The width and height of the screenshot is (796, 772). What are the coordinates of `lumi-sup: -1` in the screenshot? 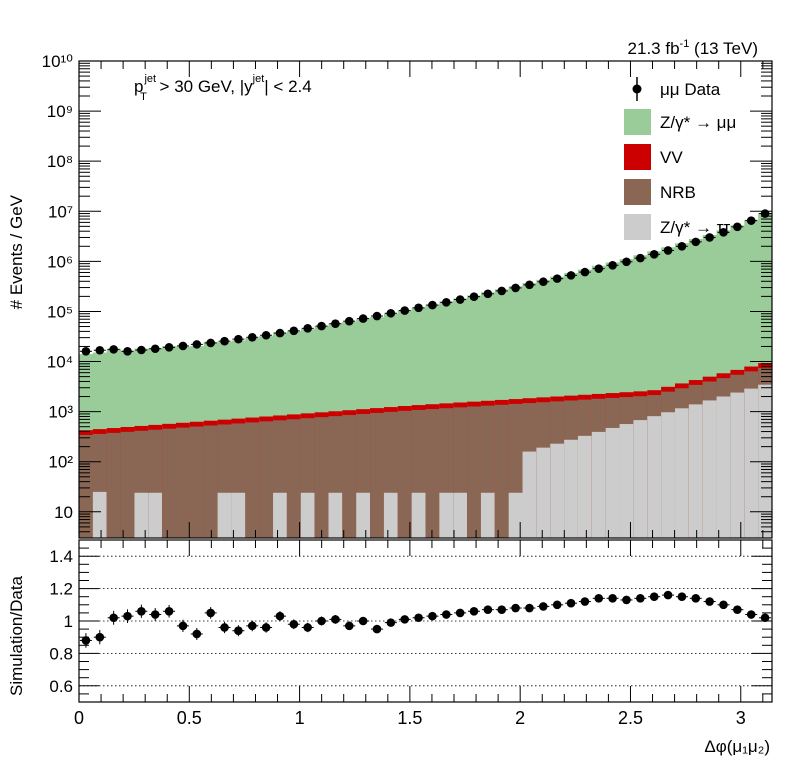 It's located at (685, 44).